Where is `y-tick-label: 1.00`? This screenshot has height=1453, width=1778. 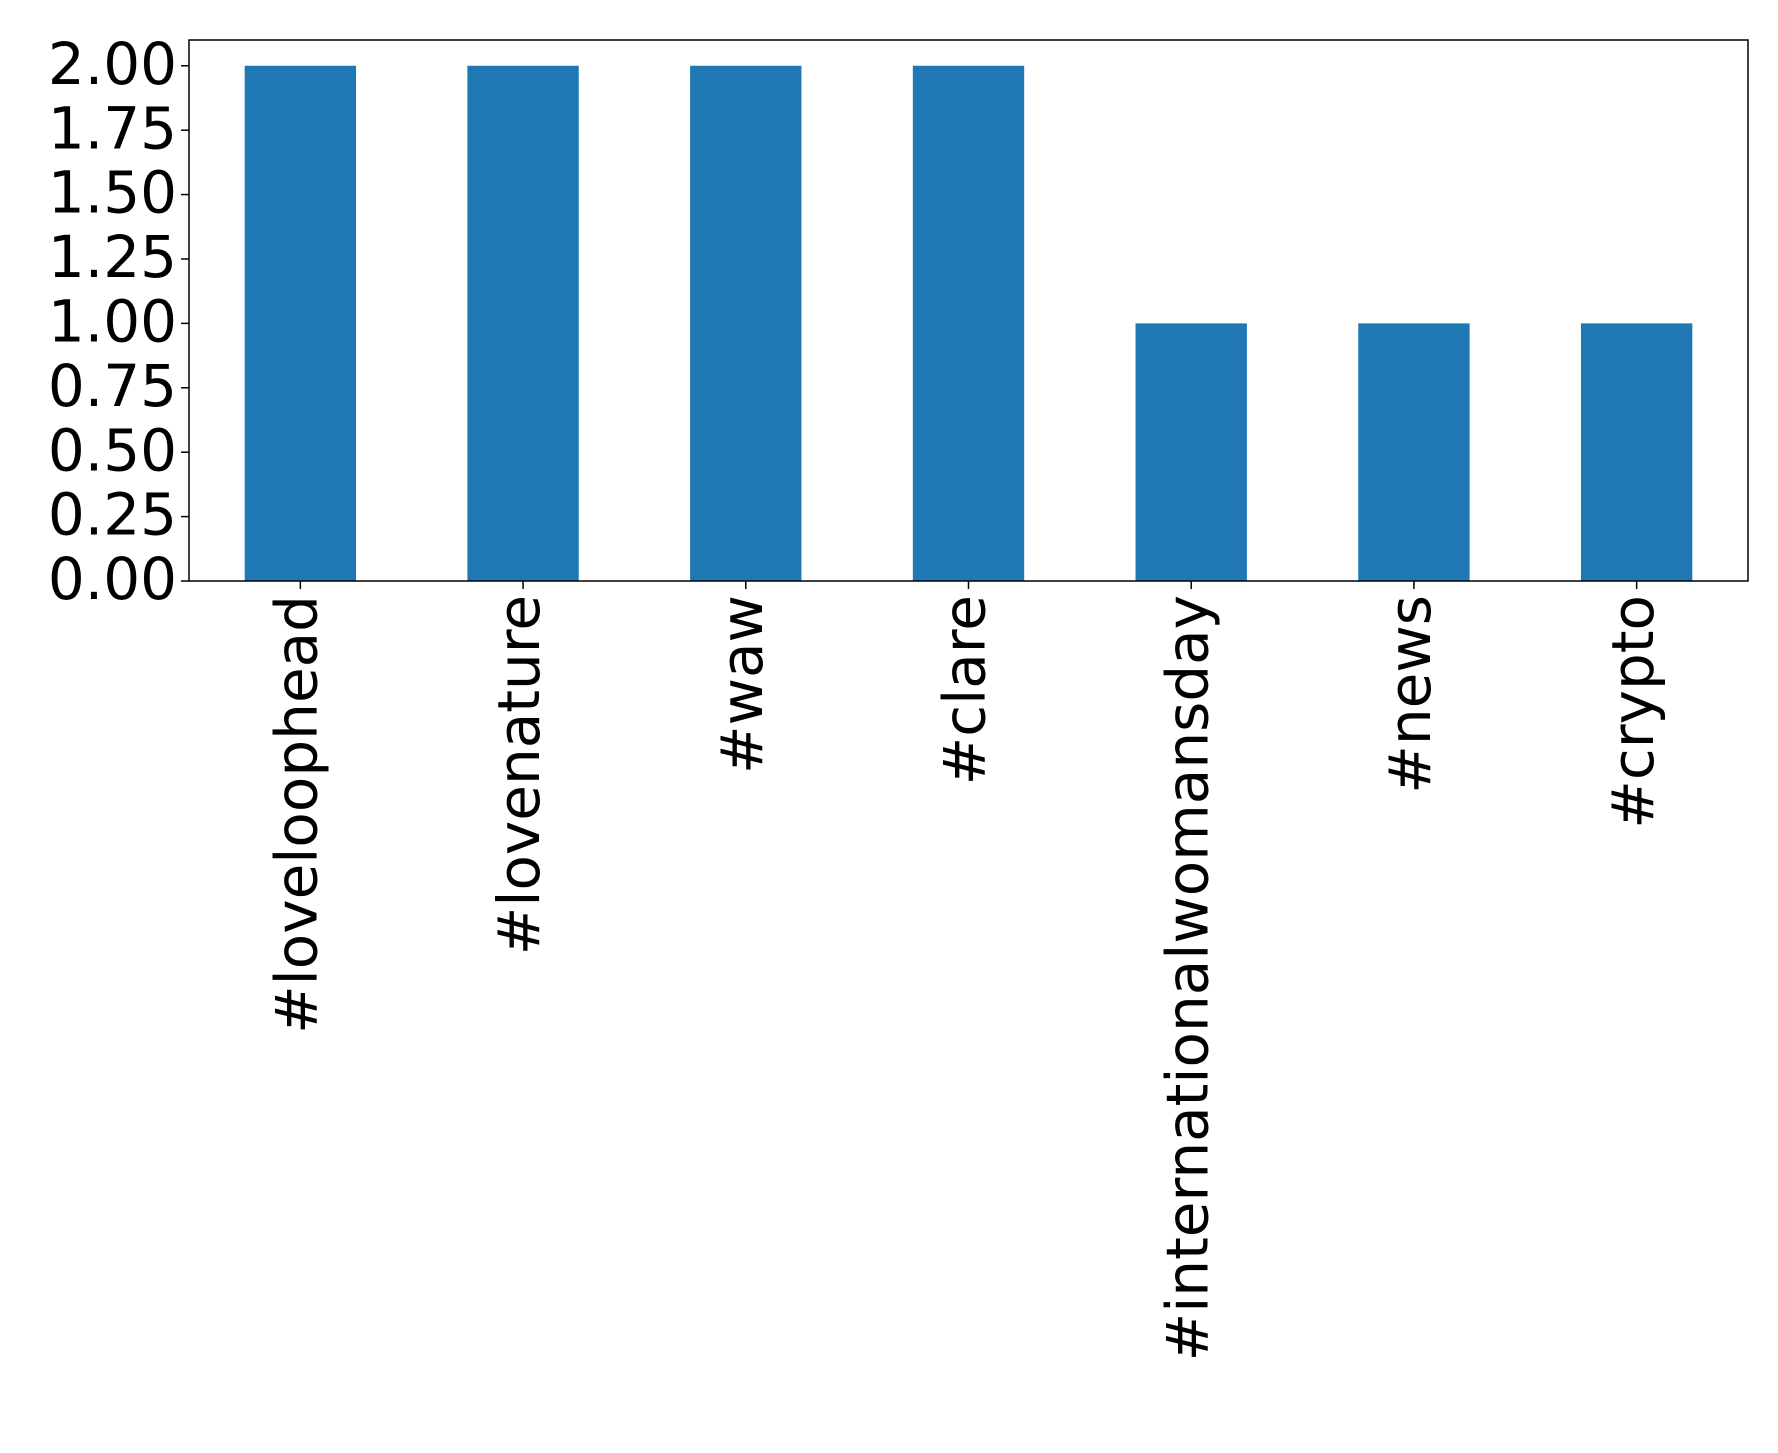 y-tick-label: 1.00 is located at coordinates (112, 321).